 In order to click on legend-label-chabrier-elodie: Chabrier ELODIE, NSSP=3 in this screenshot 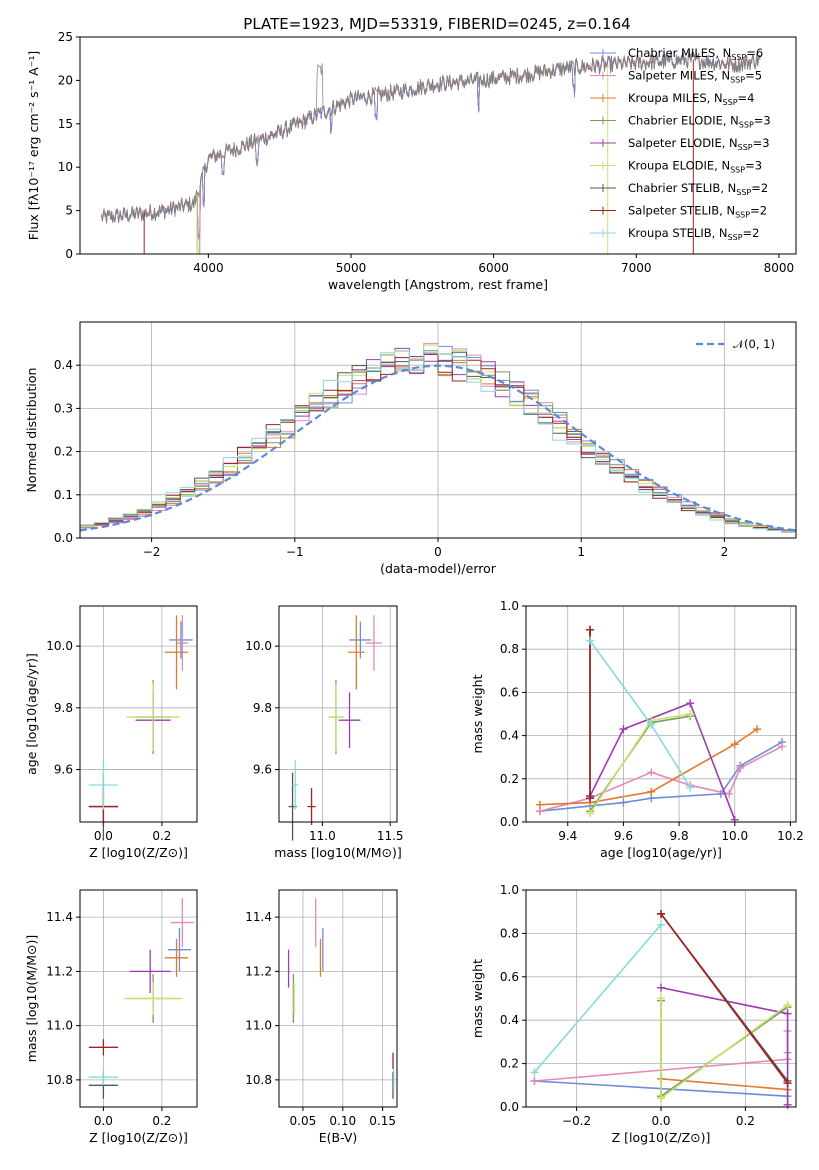, I will do `click(699, 122)`.